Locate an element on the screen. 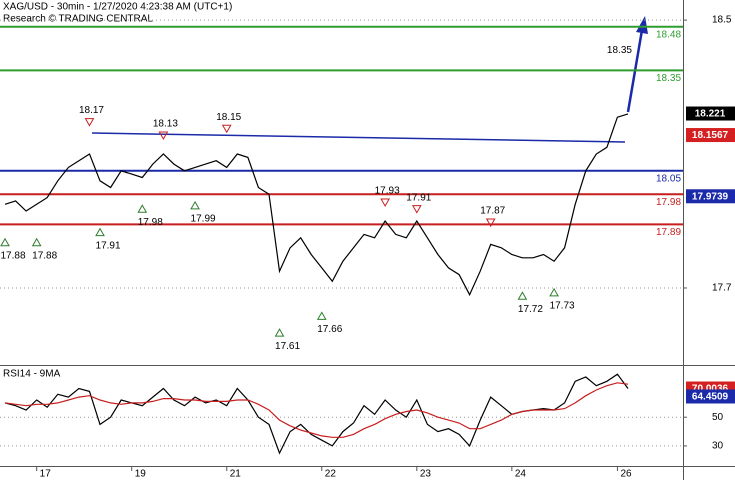  low-label: 17.73 is located at coordinates (562, 306).